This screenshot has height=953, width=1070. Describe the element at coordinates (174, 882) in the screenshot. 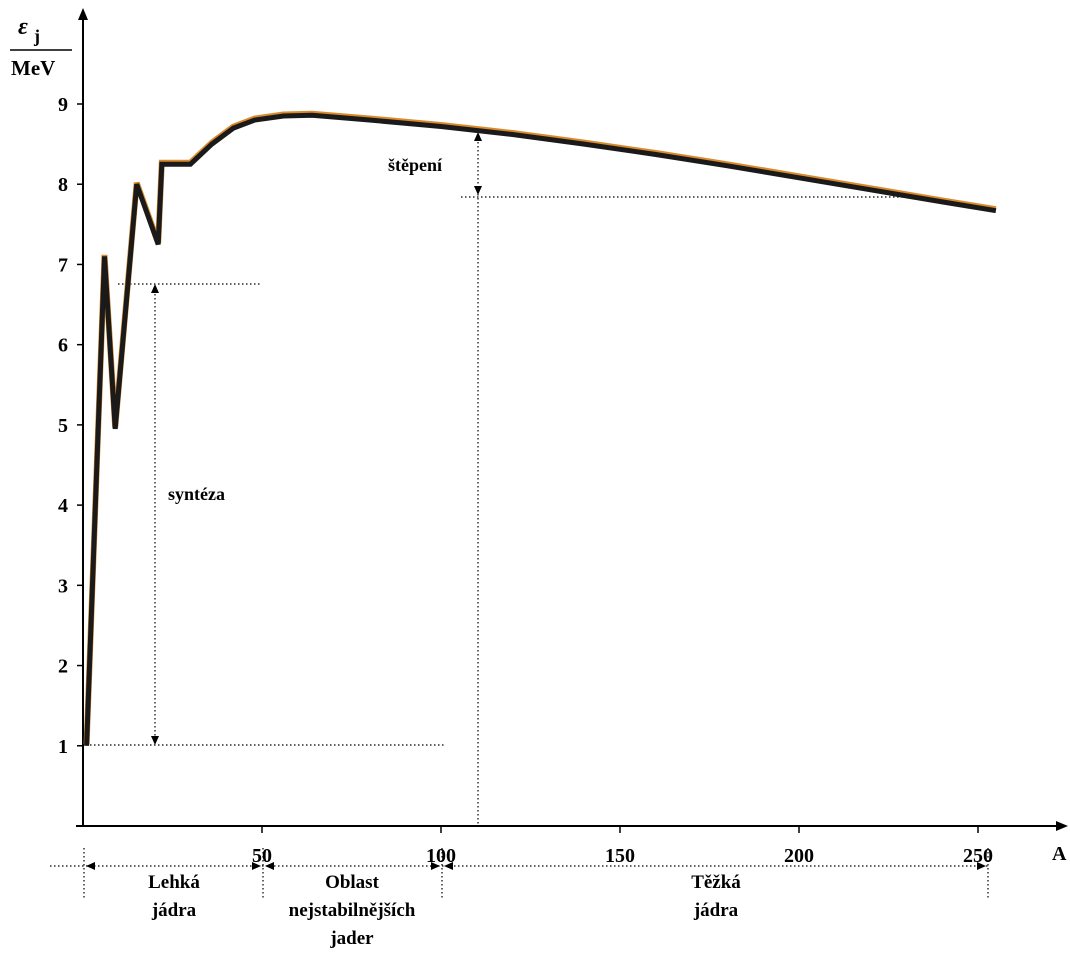

I see `region-1-line1: Lehká` at that location.